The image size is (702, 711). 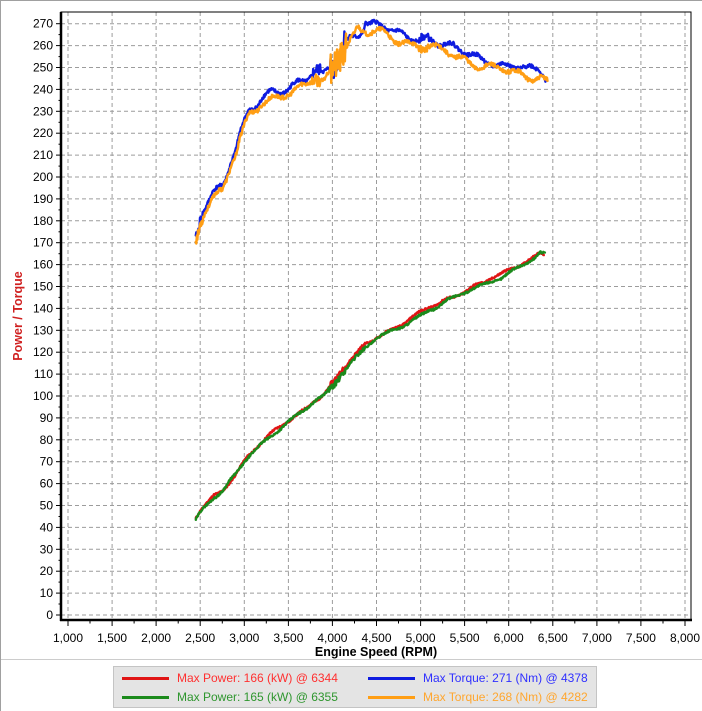 I want to click on svg-text: 3,000, so click(x=244, y=638).